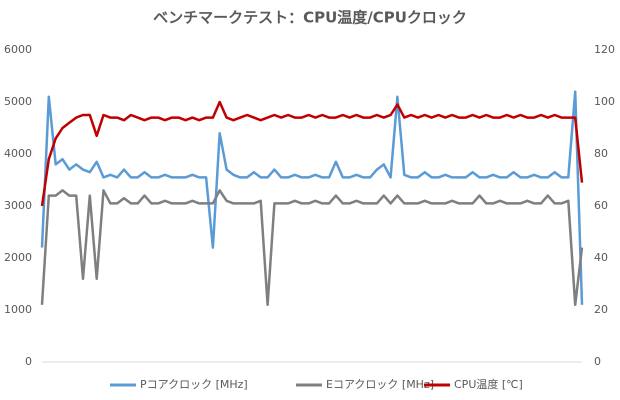  Describe the element at coordinates (597, 361) in the screenshot. I see `y2-tick-label: 0` at that location.